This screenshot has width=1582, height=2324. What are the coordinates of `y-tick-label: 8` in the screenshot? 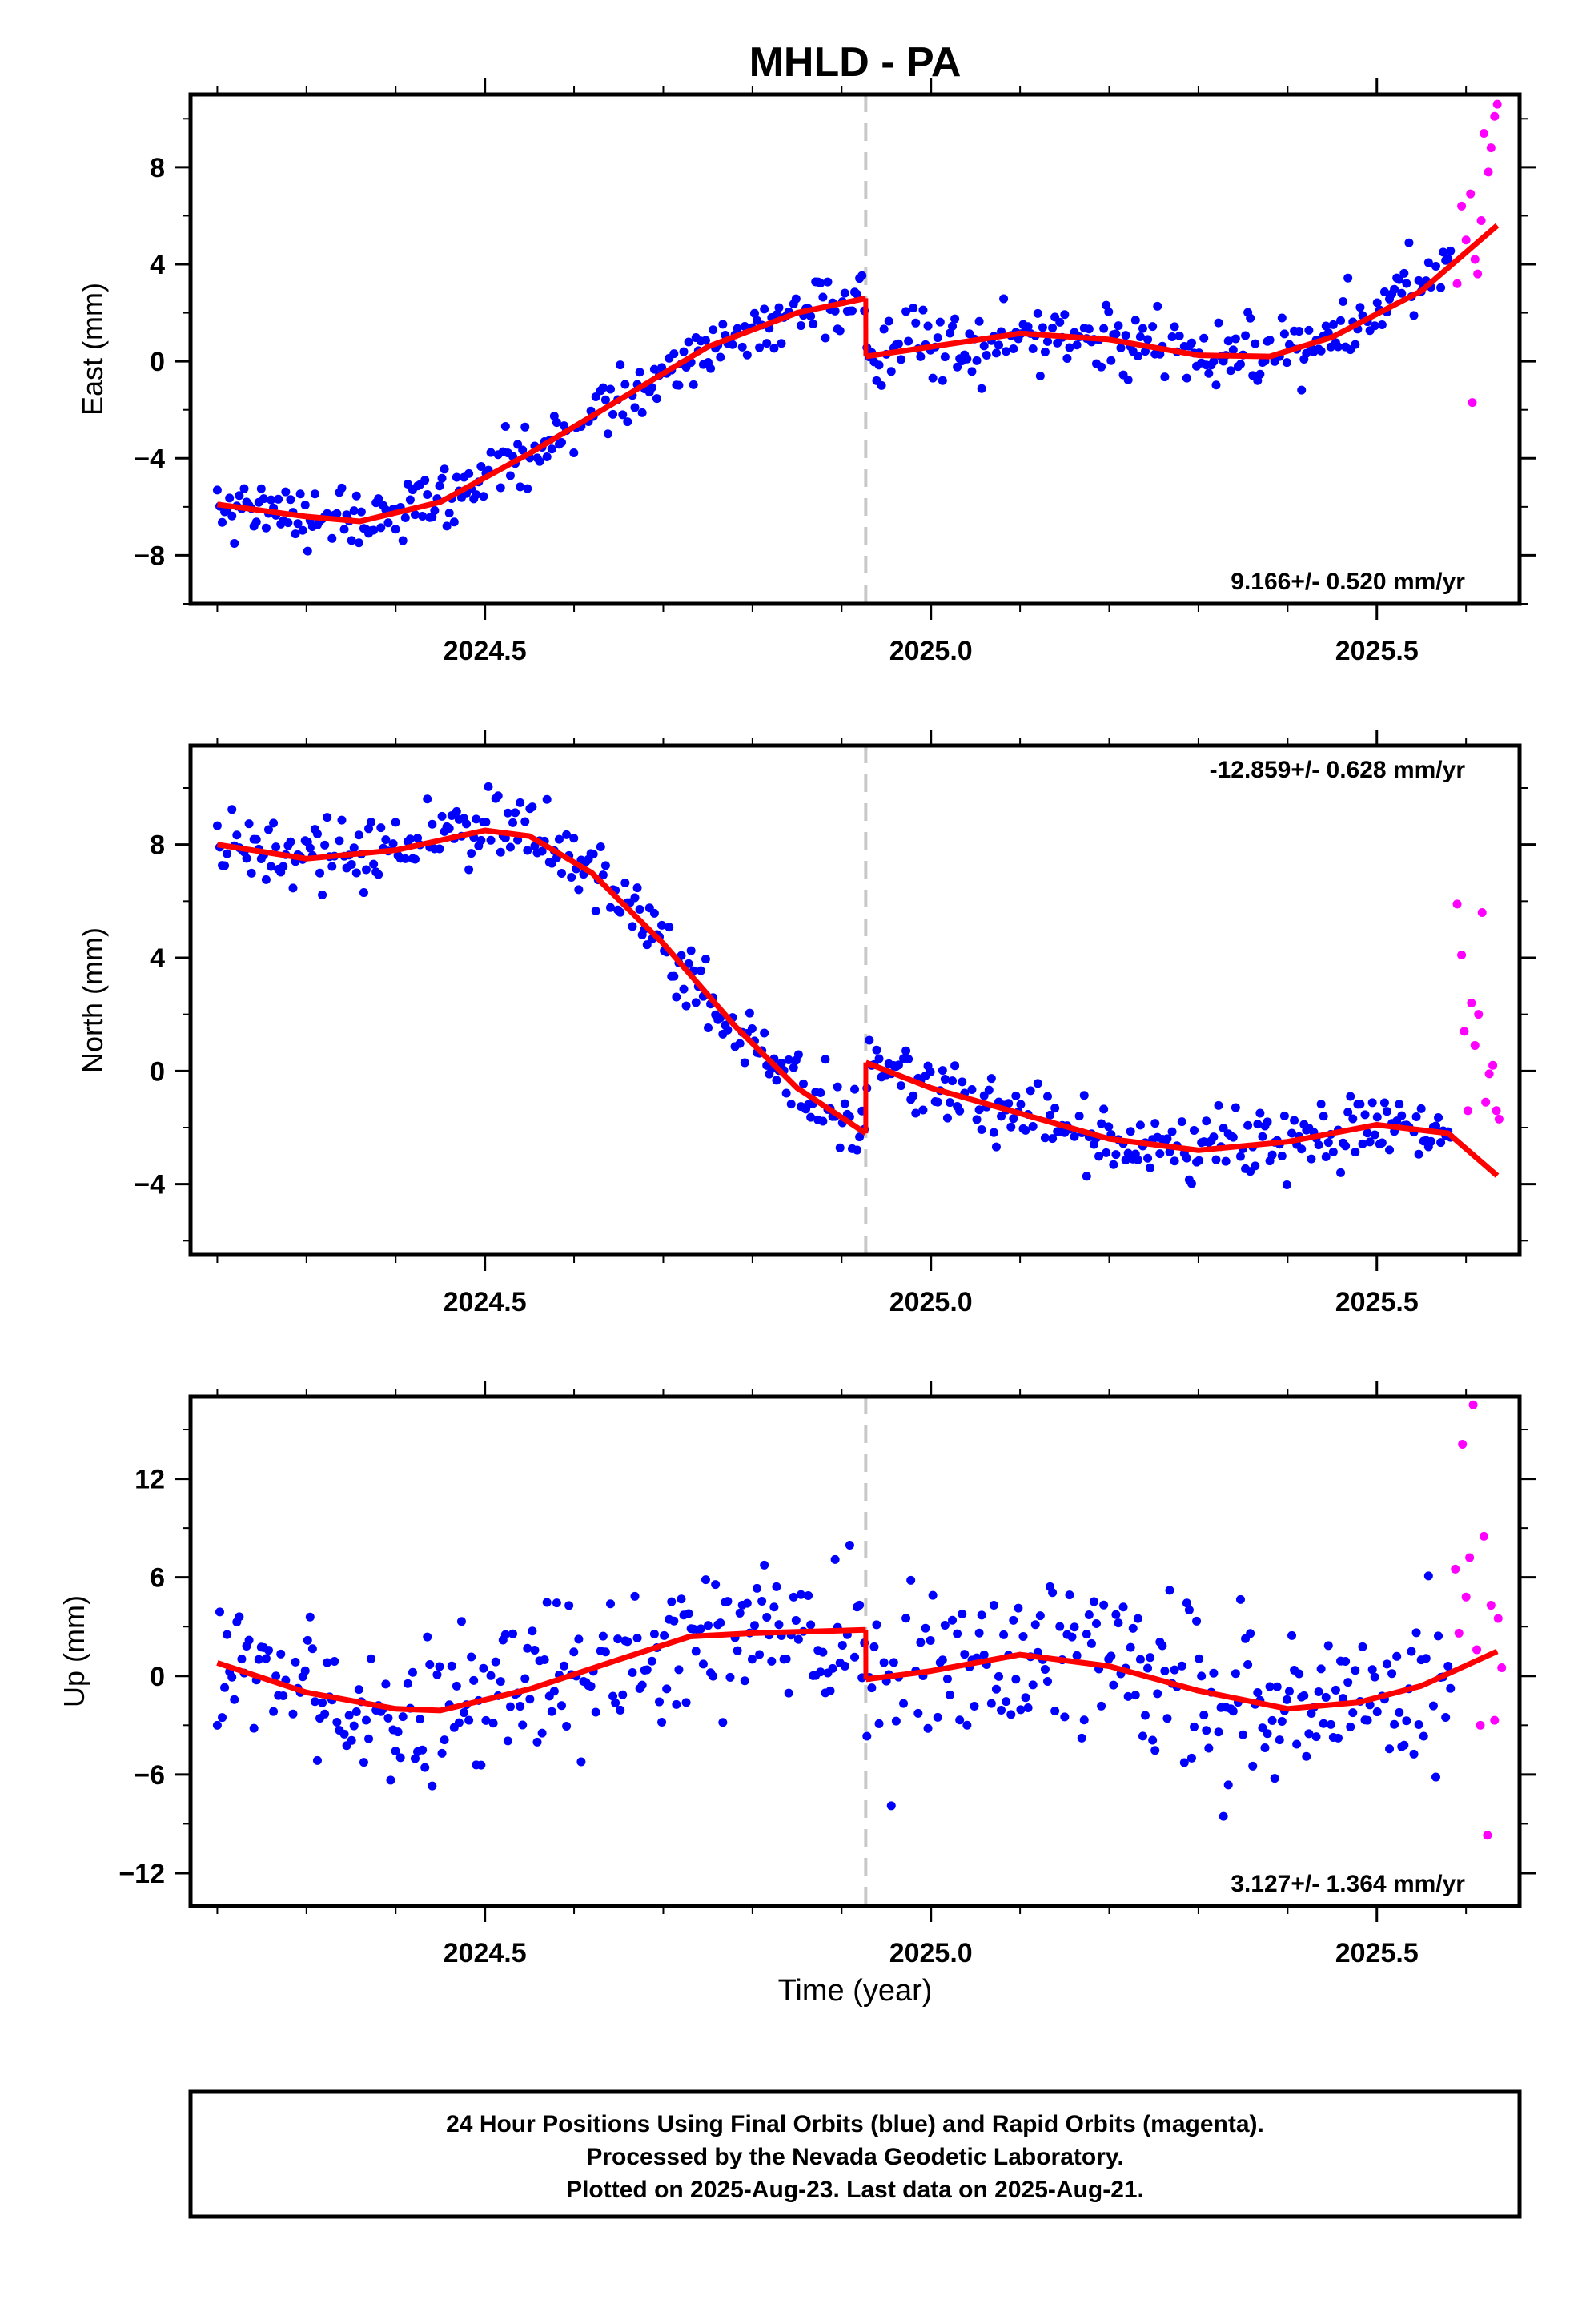 It's located at (157, 168).